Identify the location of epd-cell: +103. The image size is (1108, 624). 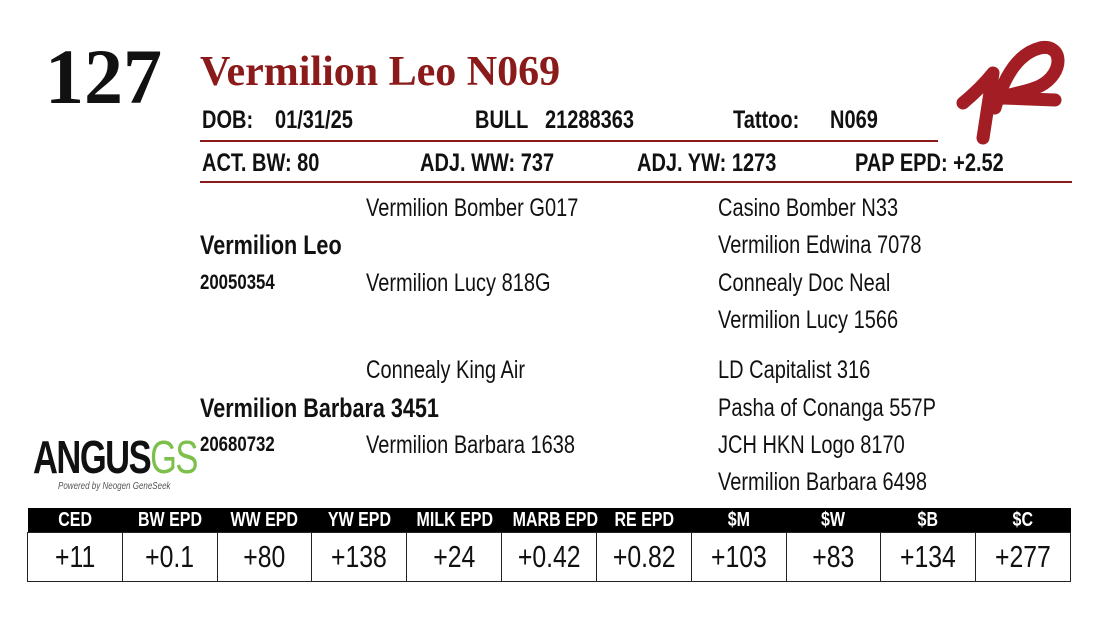
(738, 557).